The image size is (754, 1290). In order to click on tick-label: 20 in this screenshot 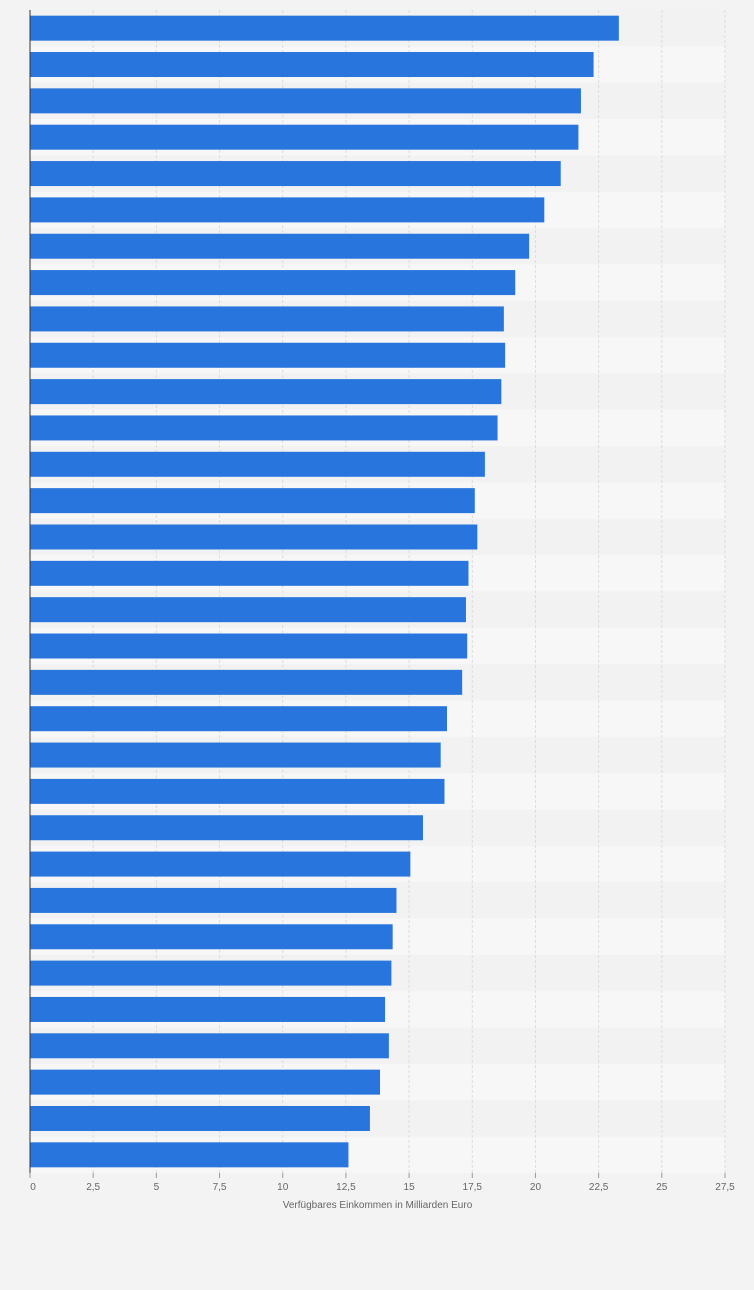, I will do `click(536, 1187)`.